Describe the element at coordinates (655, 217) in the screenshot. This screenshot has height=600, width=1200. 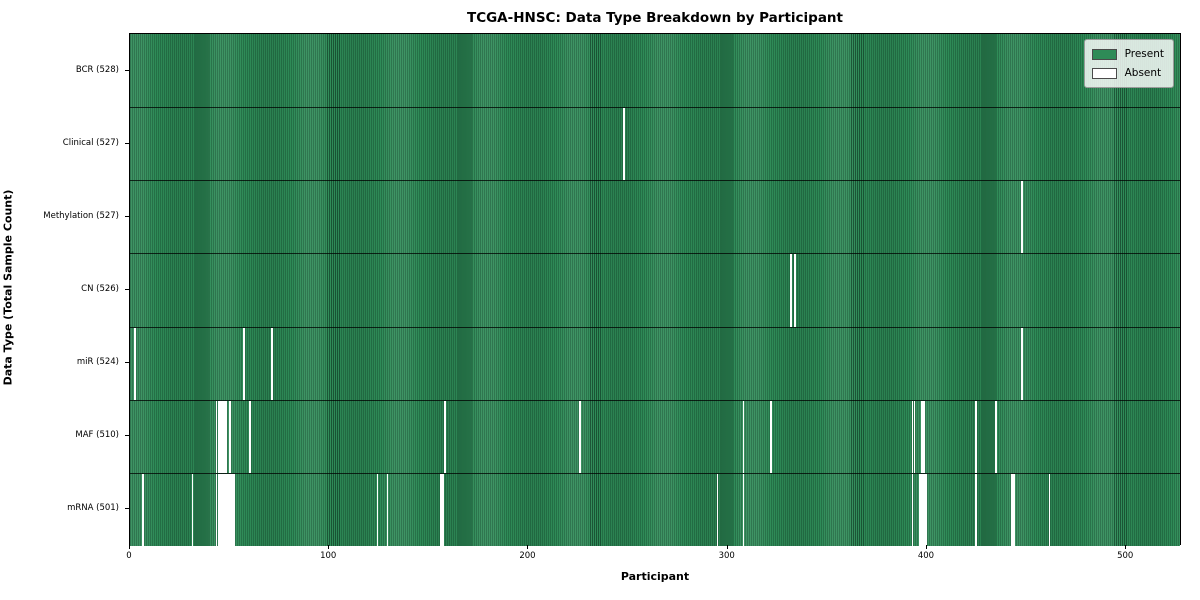
I see `heatmap-row-Methylation` at that location.